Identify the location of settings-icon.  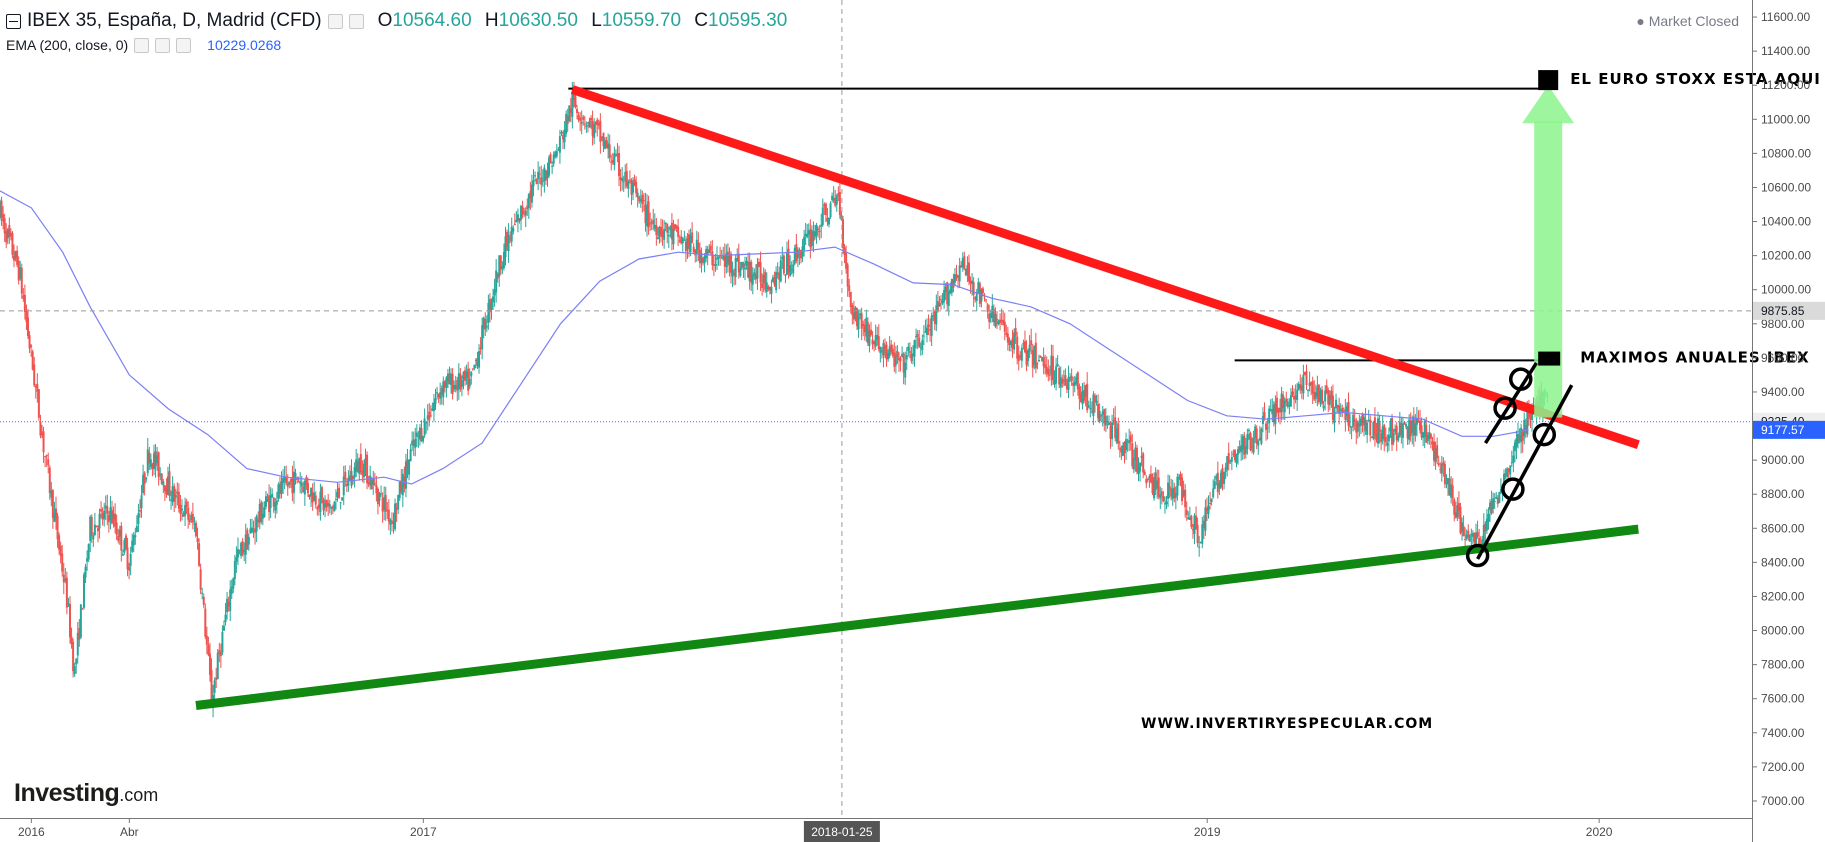
(356, 21).